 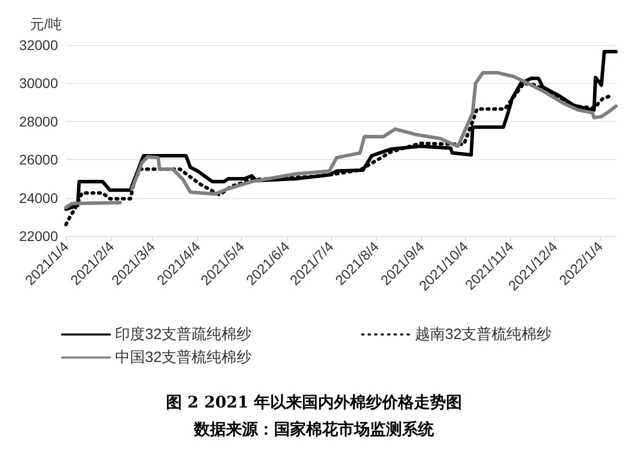 What do you see at coordinates (38, 198) in the screenshot?
I see `y-tick-label: 24000` at bounding box center [38, 198].